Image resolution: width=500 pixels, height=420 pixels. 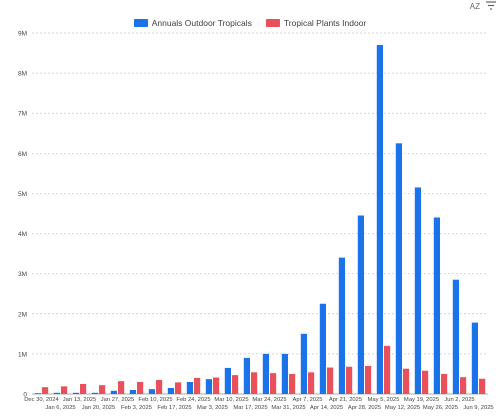 I want to click on y-tick-label: 0, so click(x=25, y=395).